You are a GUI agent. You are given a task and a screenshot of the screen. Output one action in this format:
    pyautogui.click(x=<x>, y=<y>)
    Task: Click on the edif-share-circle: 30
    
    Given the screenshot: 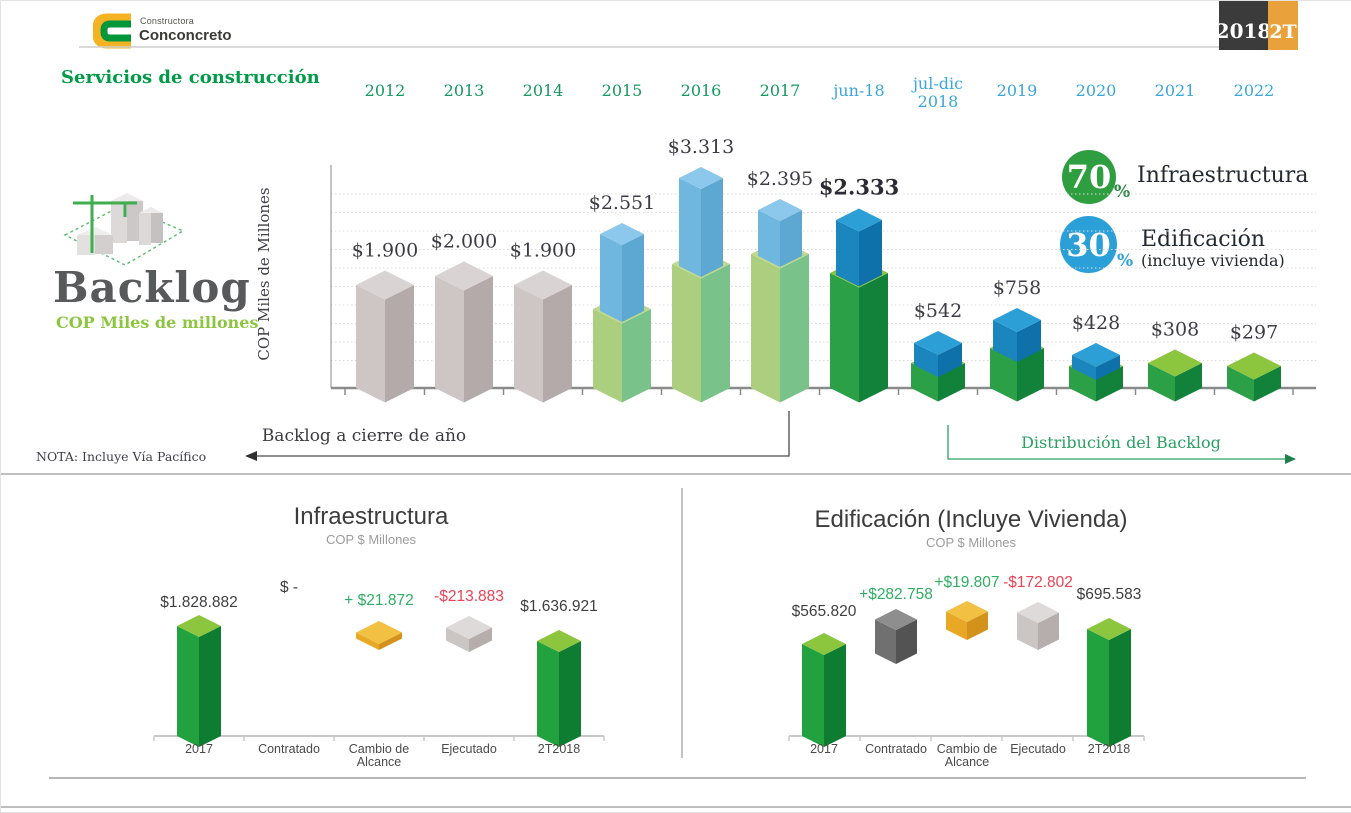 What is the action you would take?
    pyautogui.click(x=1088, y=244)
    